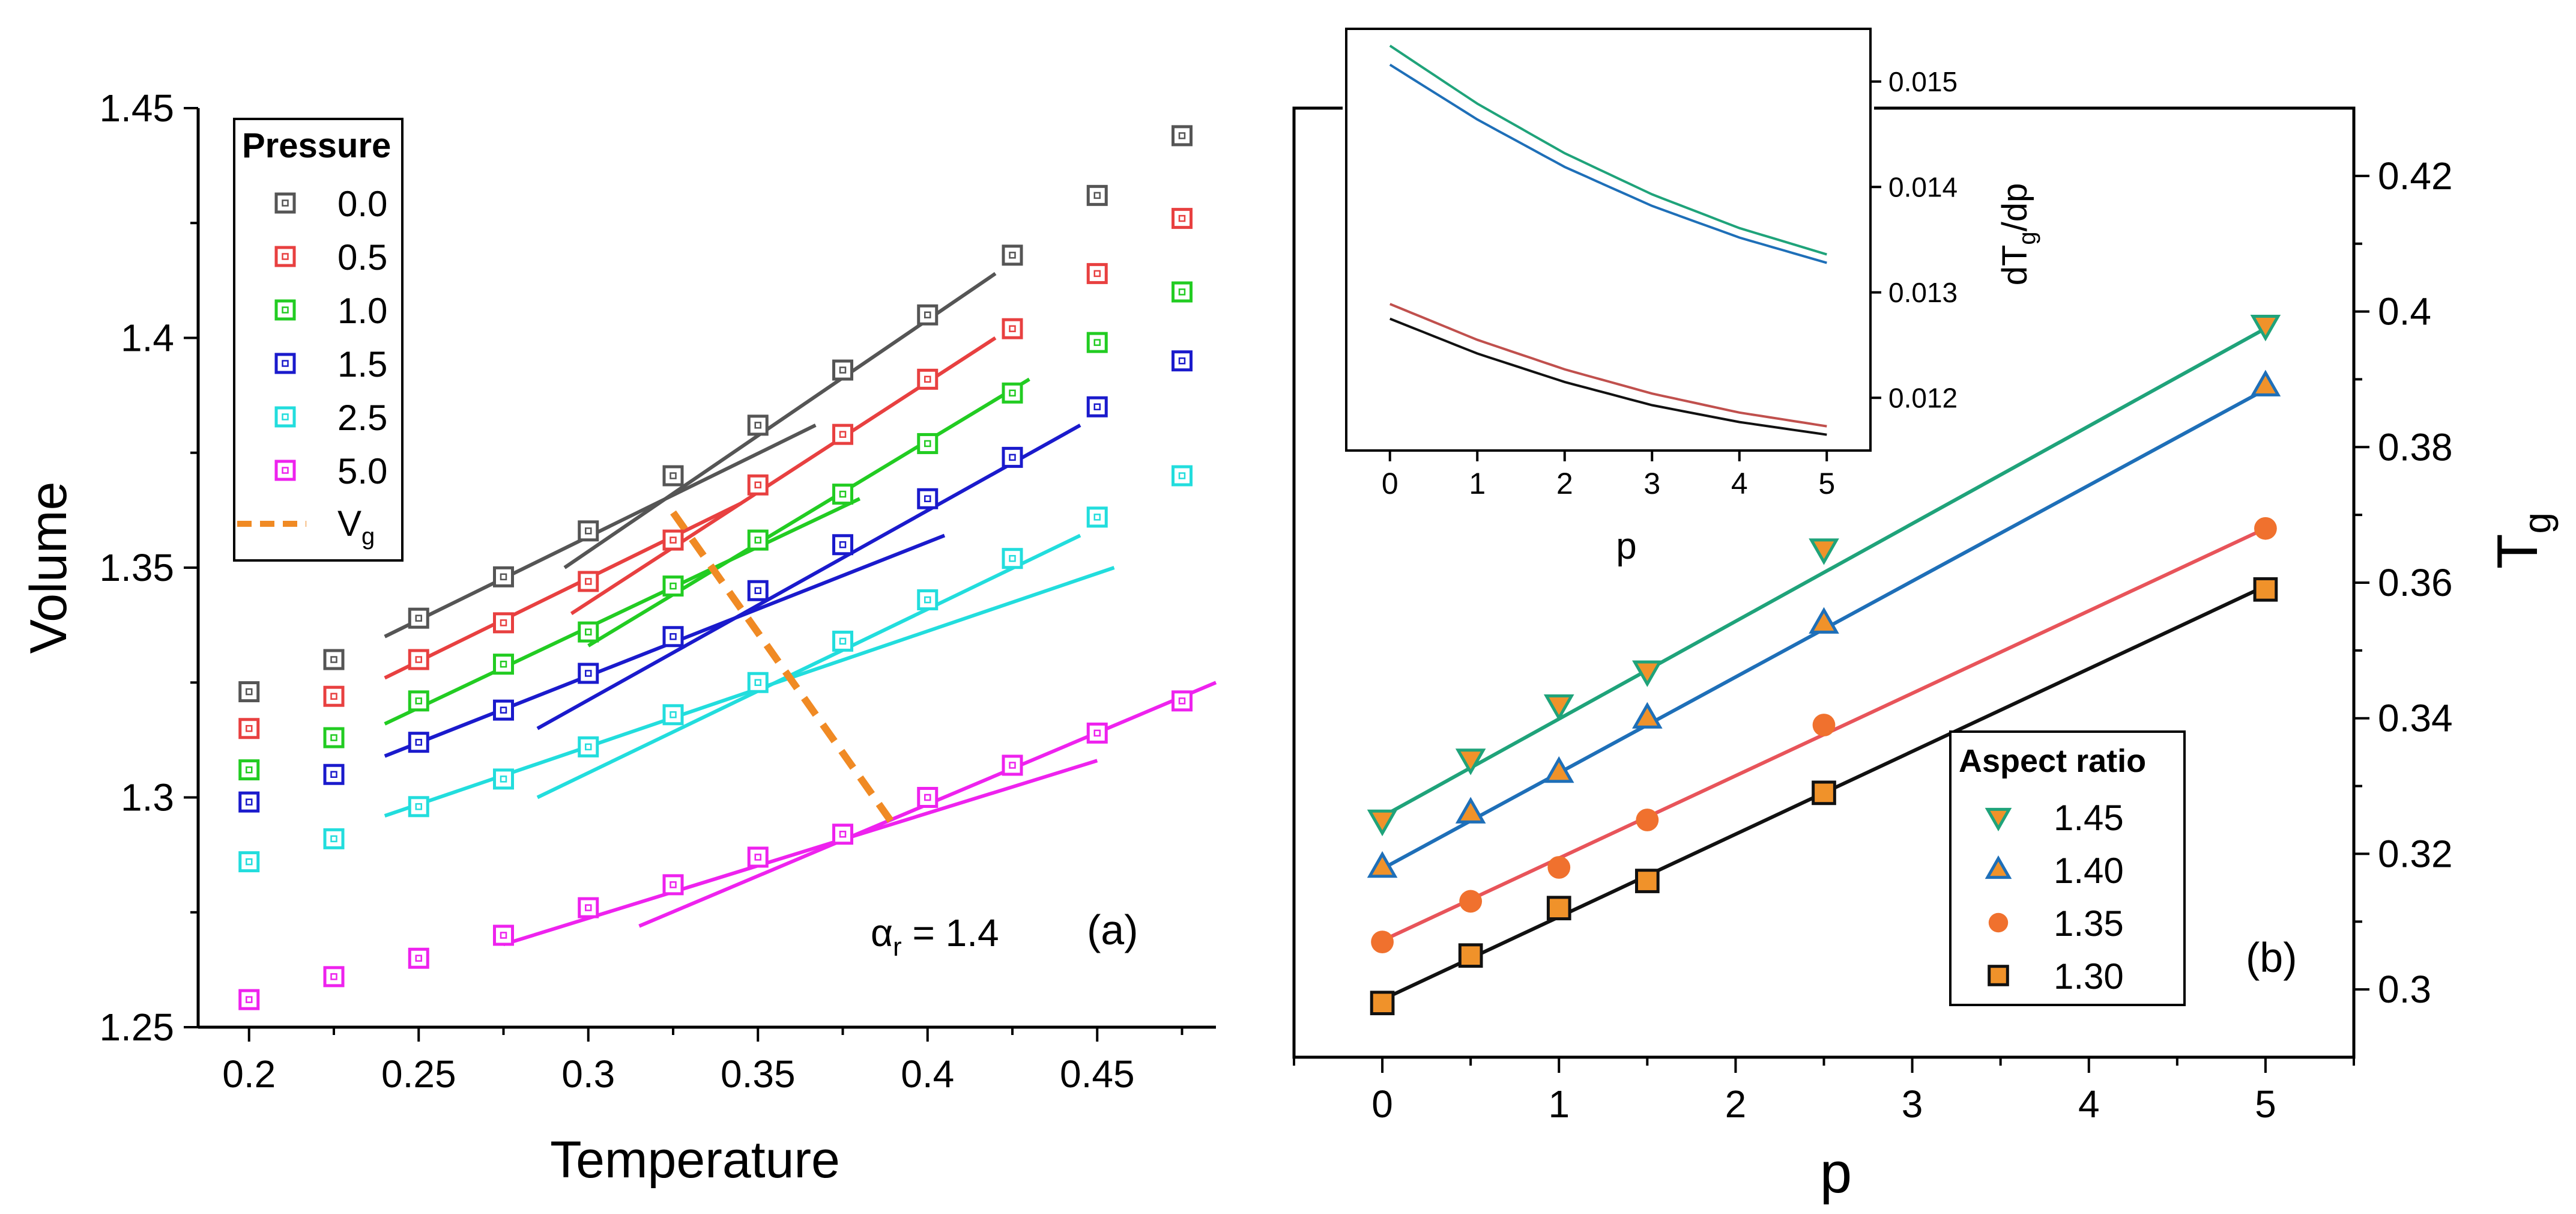  I want to click on legend-label: 2.5, so click(362, 418).